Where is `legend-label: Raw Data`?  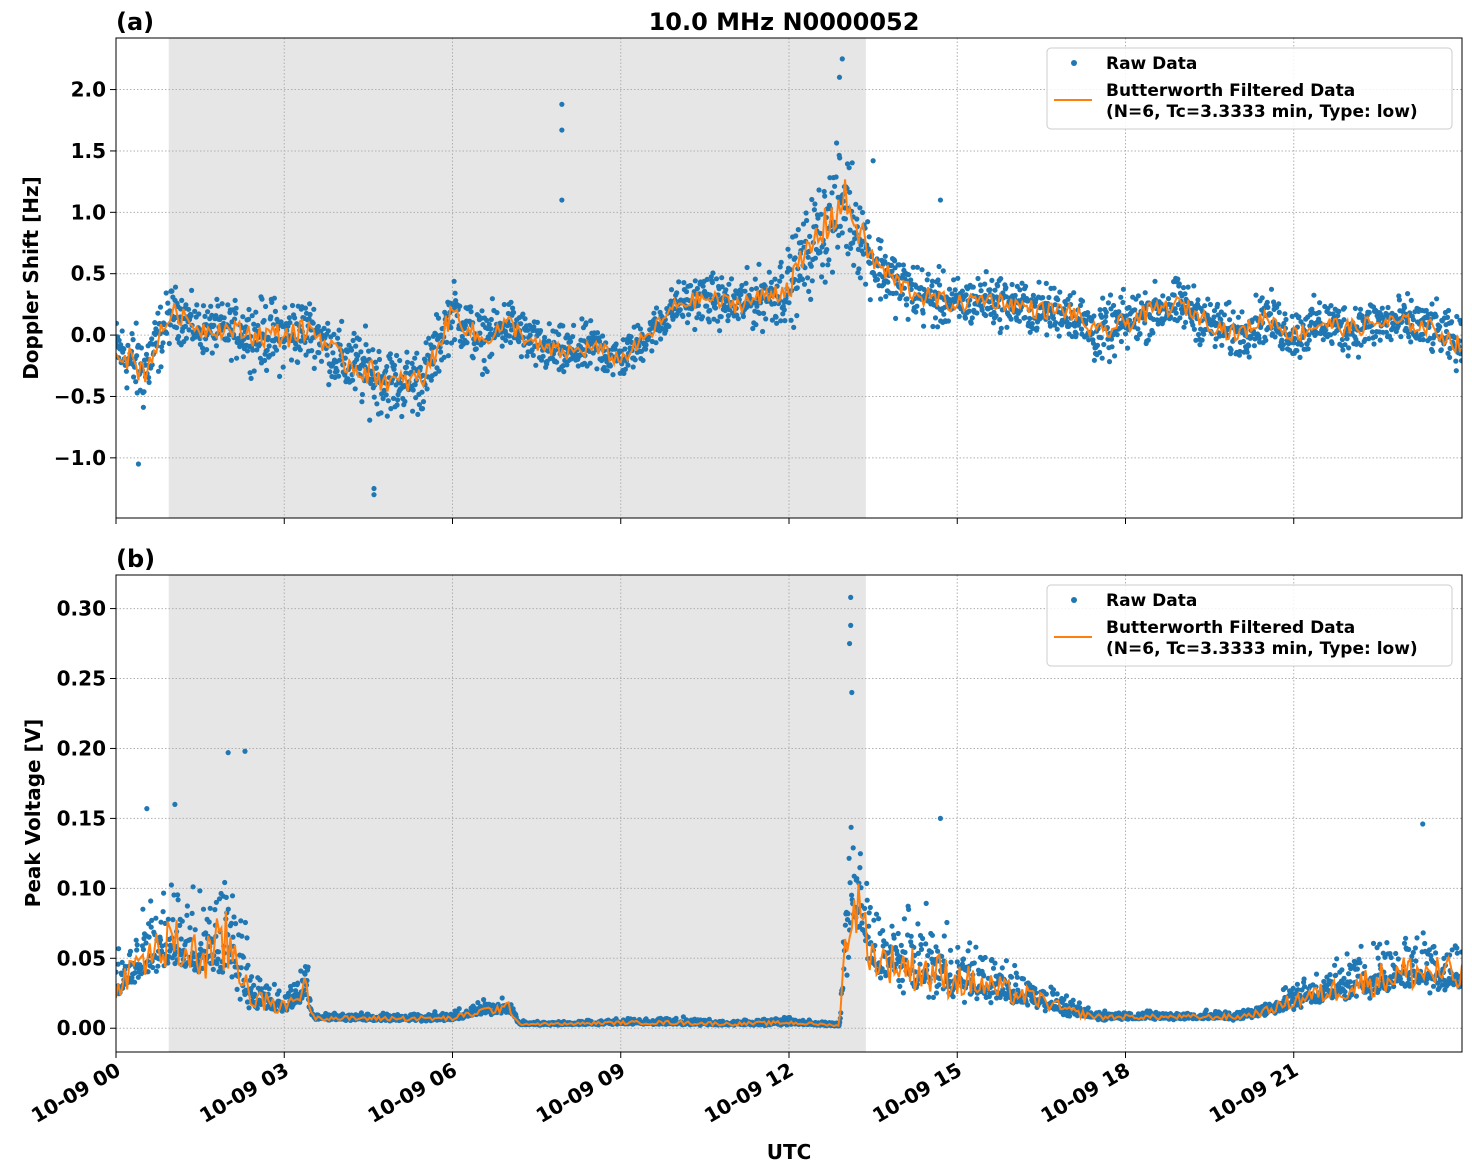
legend-label: Raw Data is located at coordinates (1151, 64).